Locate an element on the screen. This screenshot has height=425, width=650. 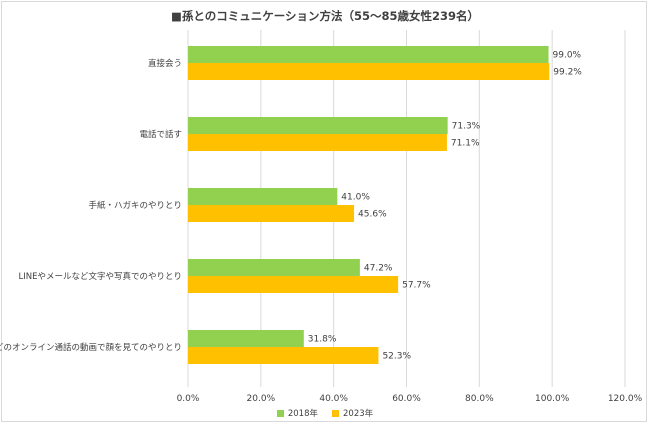
legend-swatch-2023 is located at coordinates (335, 413).